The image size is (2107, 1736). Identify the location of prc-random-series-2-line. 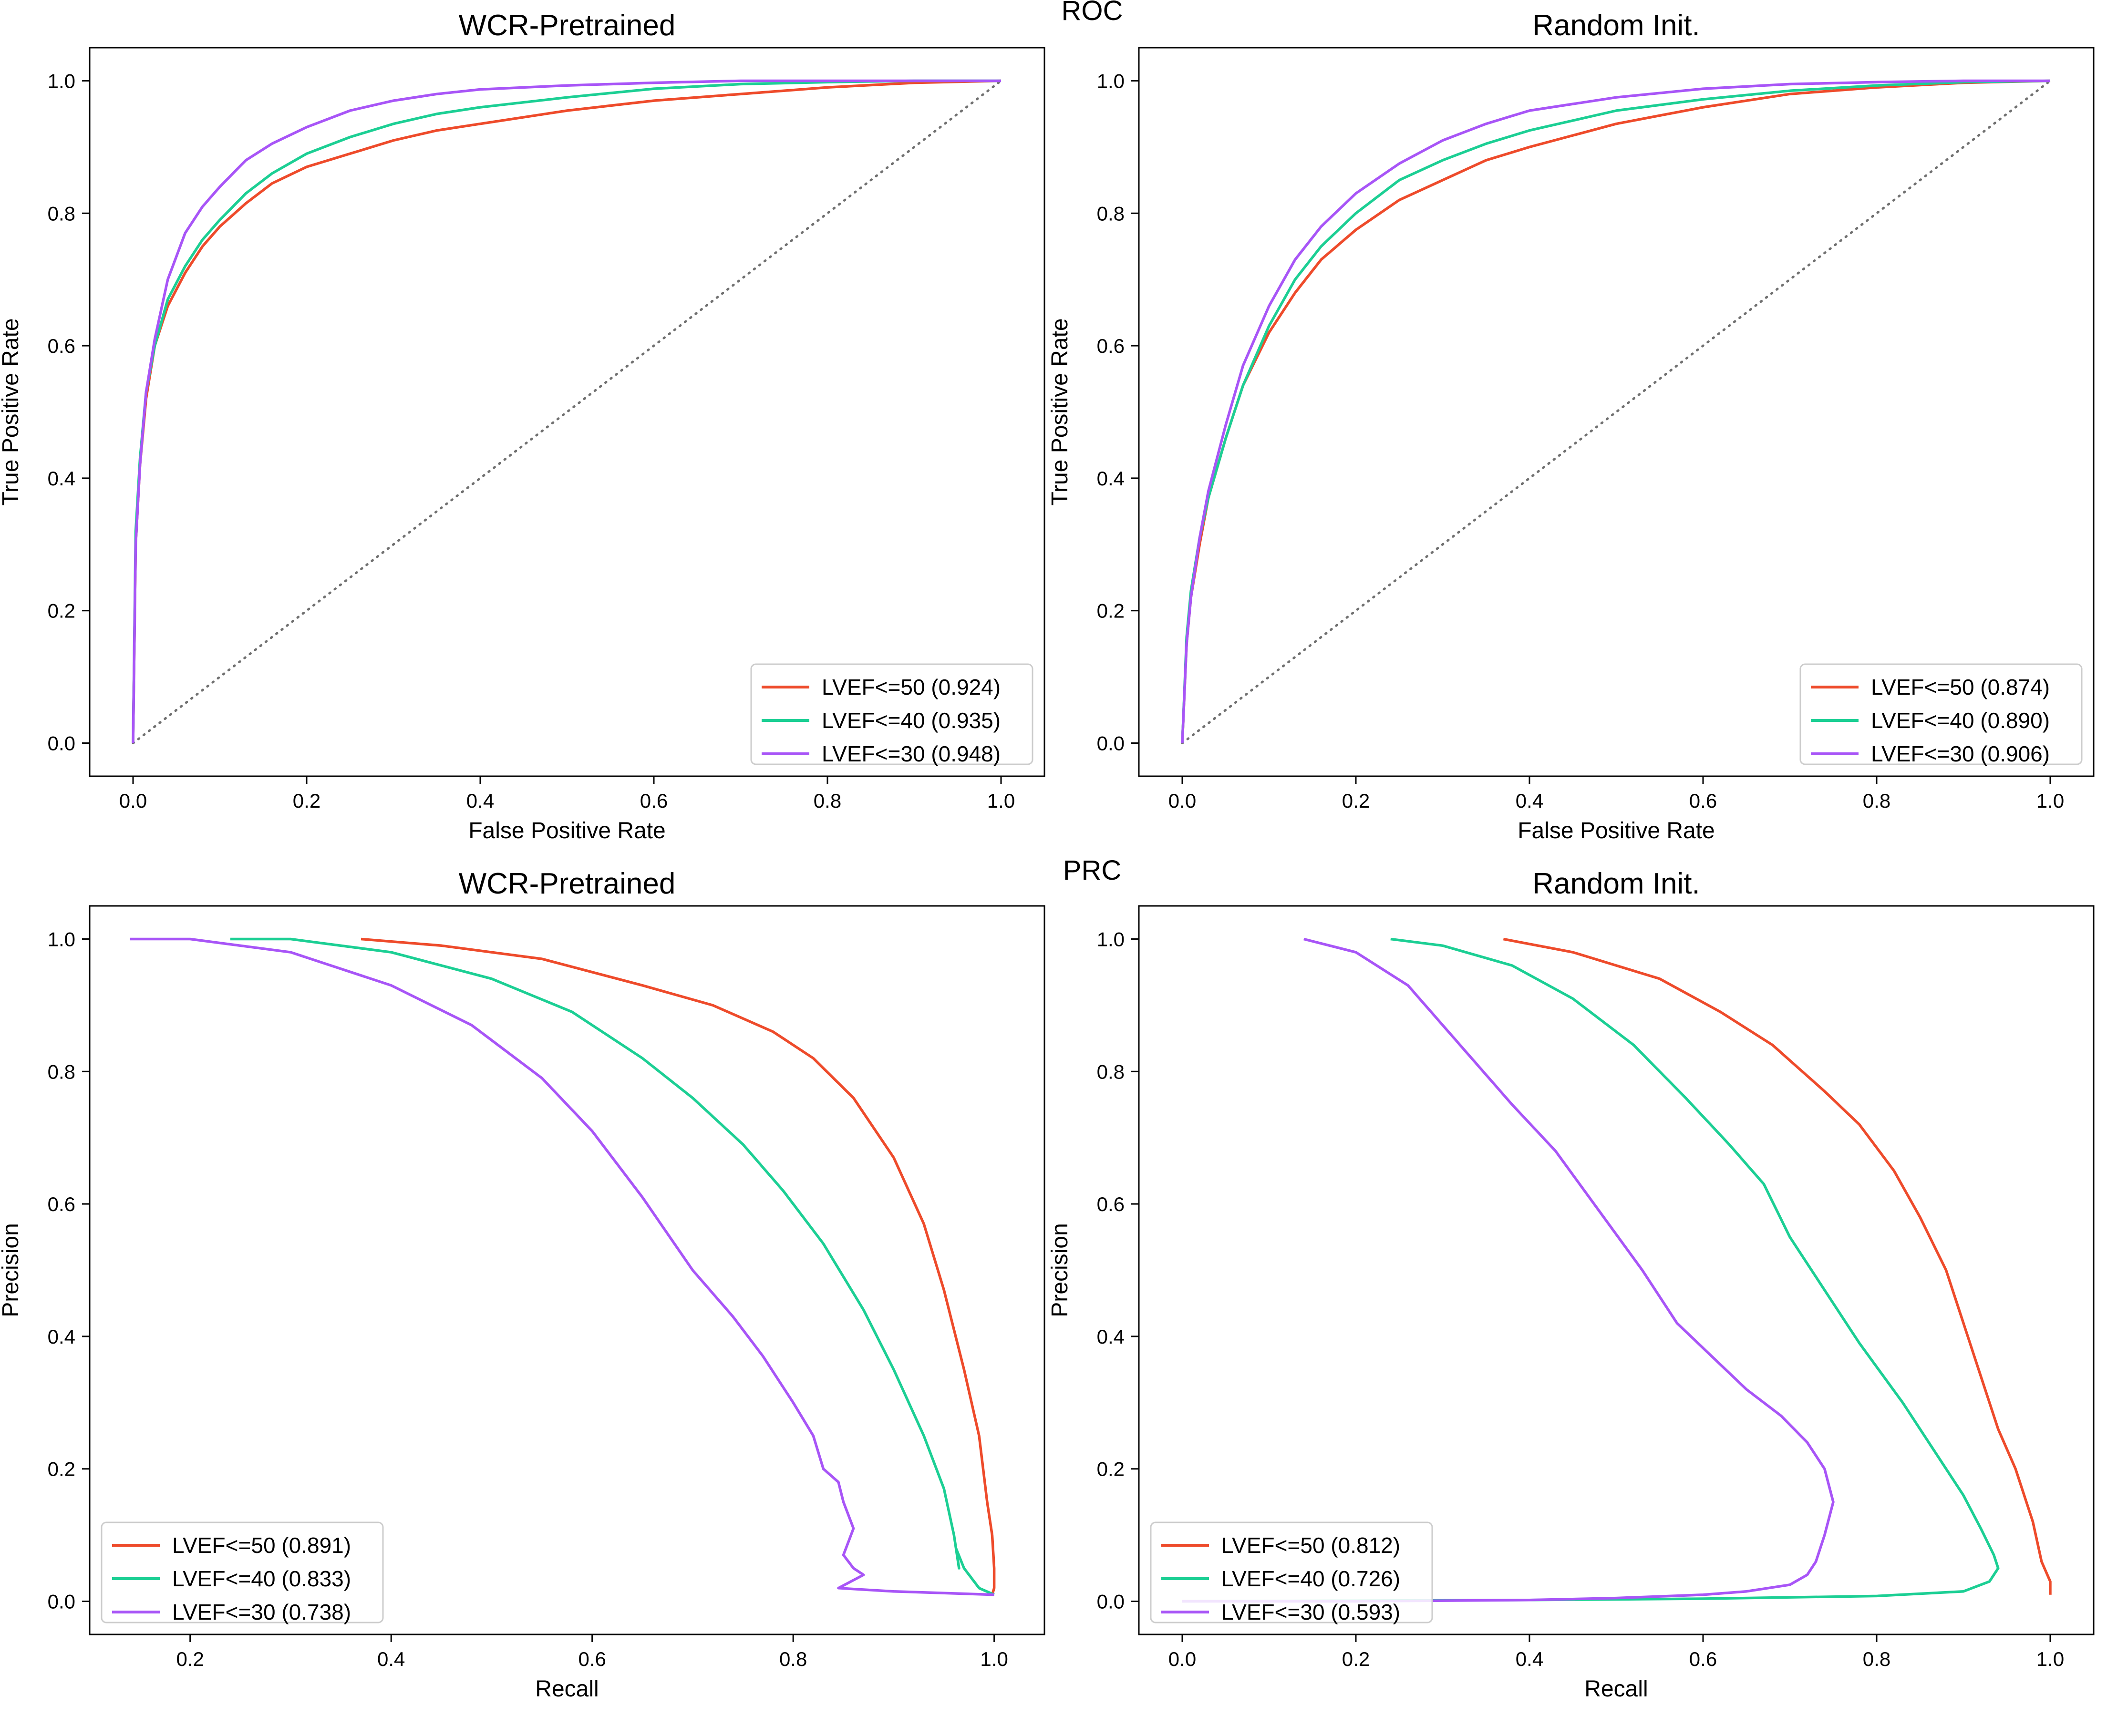
(1591, 1270).